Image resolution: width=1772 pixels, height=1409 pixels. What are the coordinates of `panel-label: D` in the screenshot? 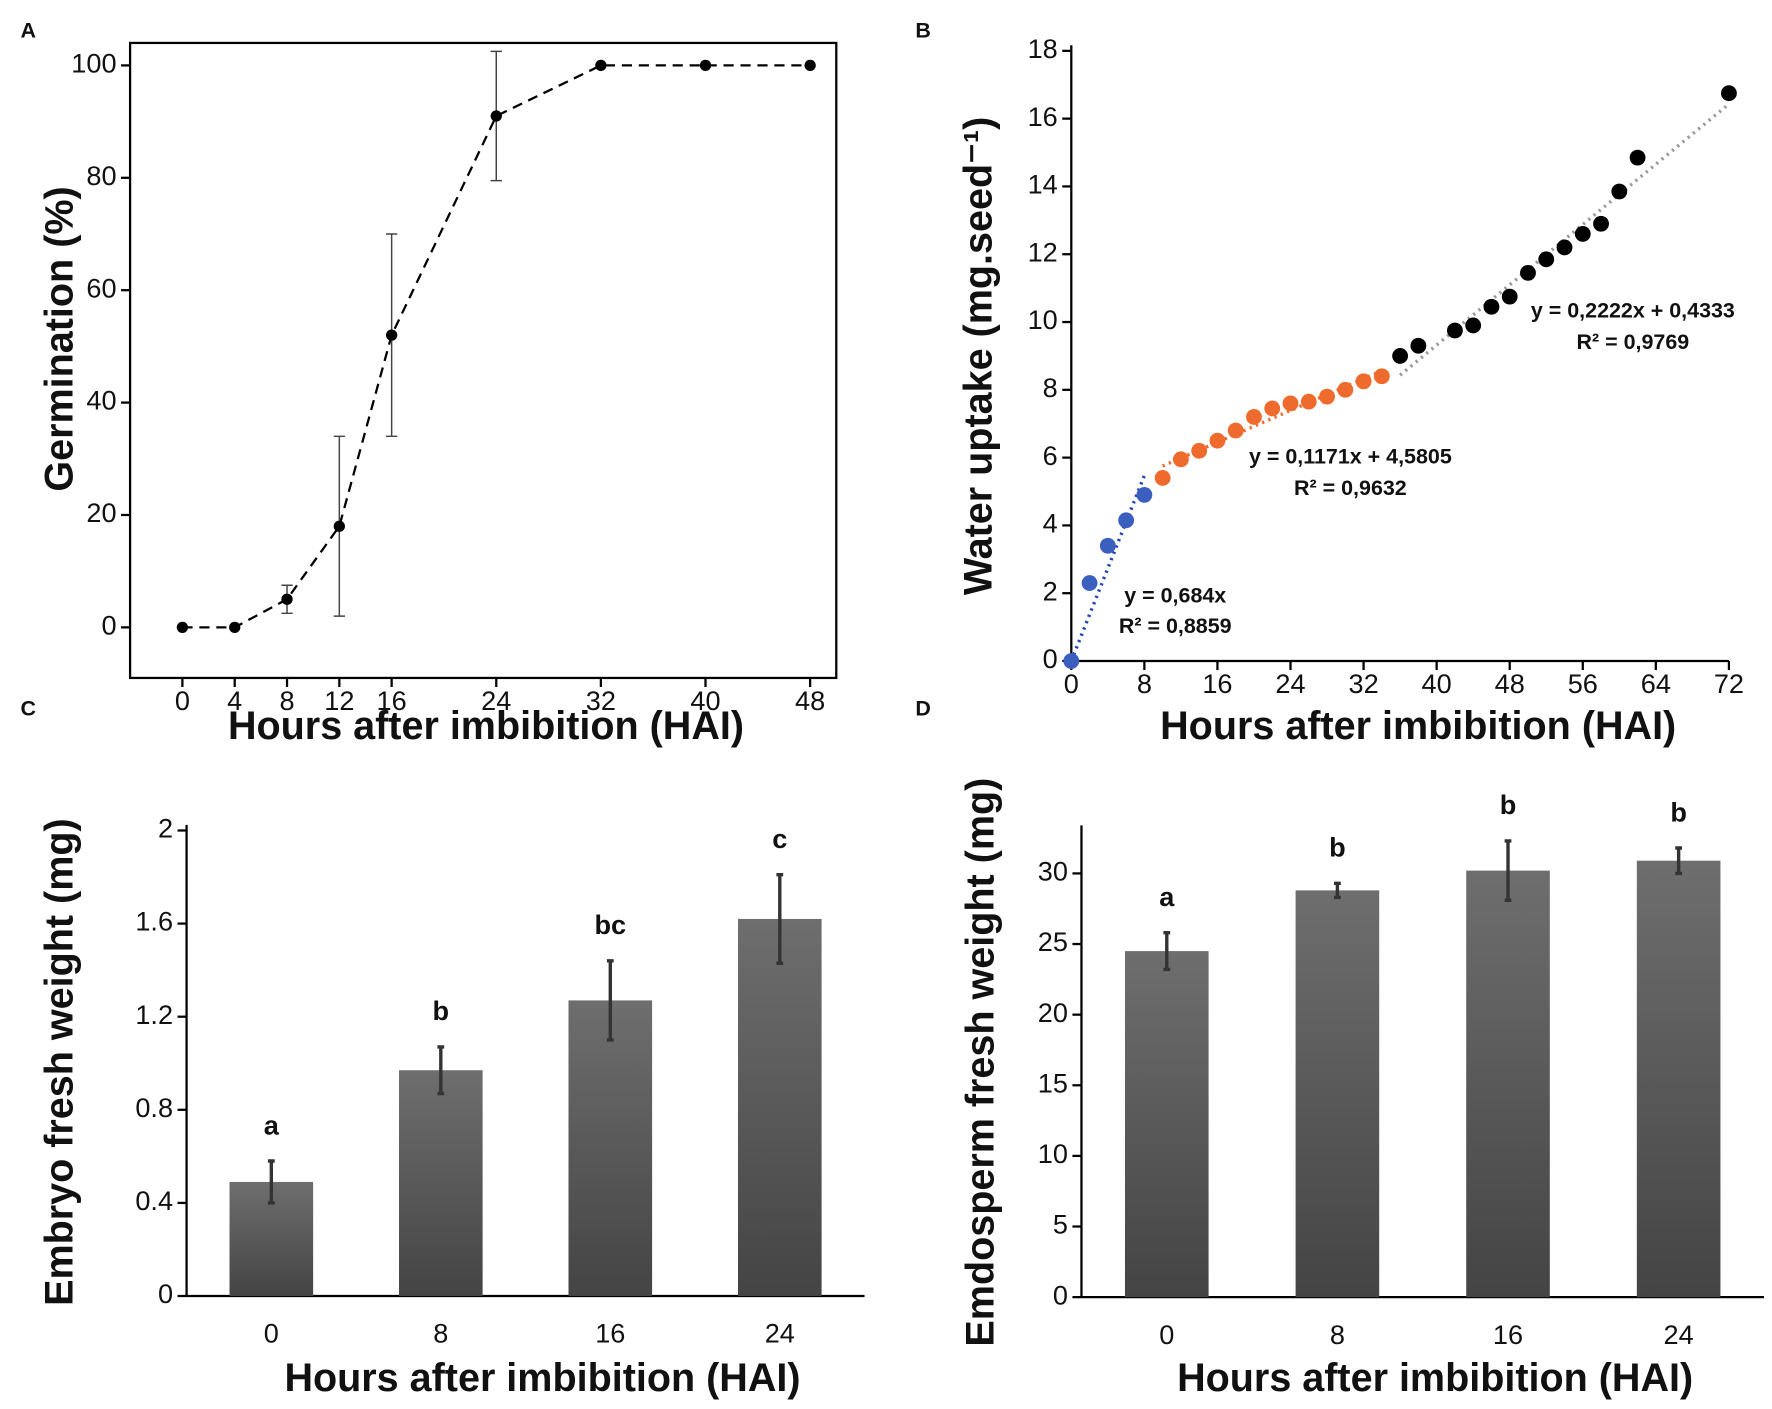 It's located at (923, 708).